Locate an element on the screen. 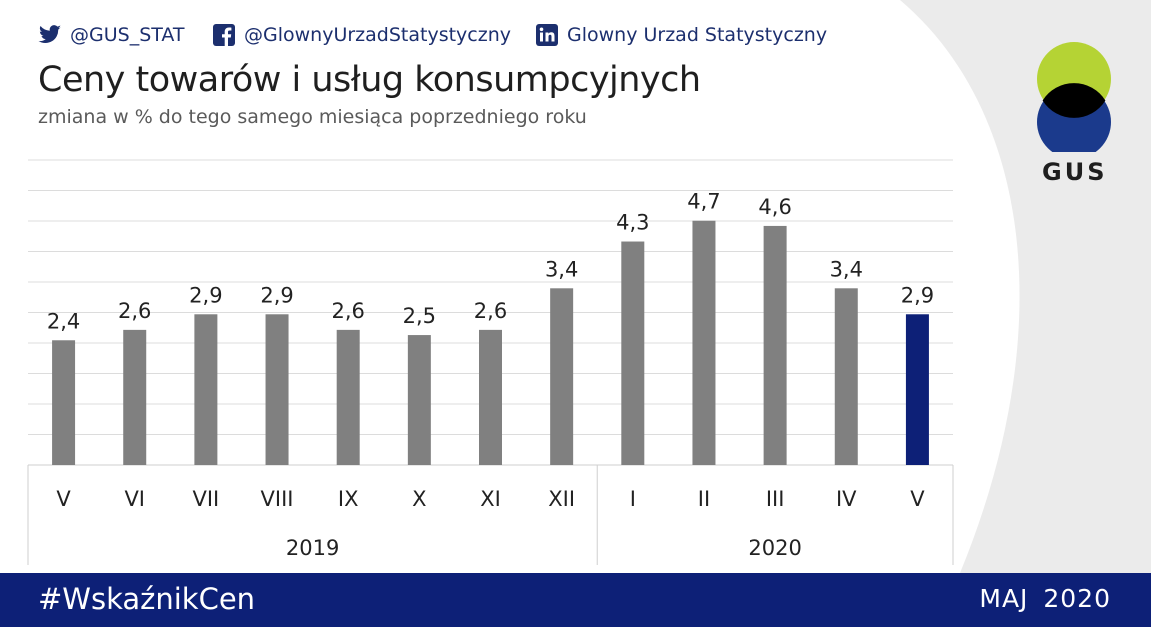 Image resolution: width=1151 pixels, height=627 pixels. tick-label: VII is located at coordinates (206, 499).